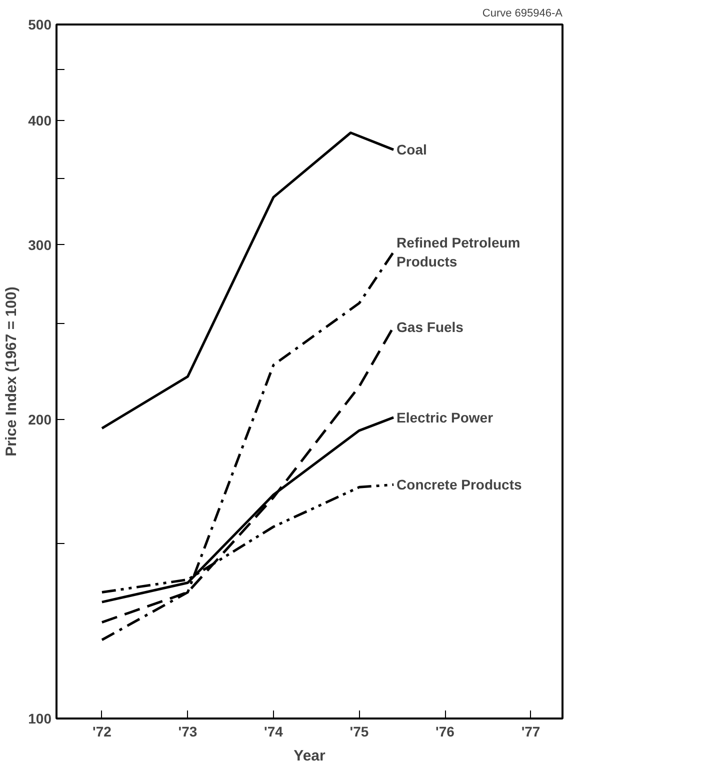  Describe the element at coordinates (445, 417) in the screenshot. I see `series-label: Electric Power` at that location.